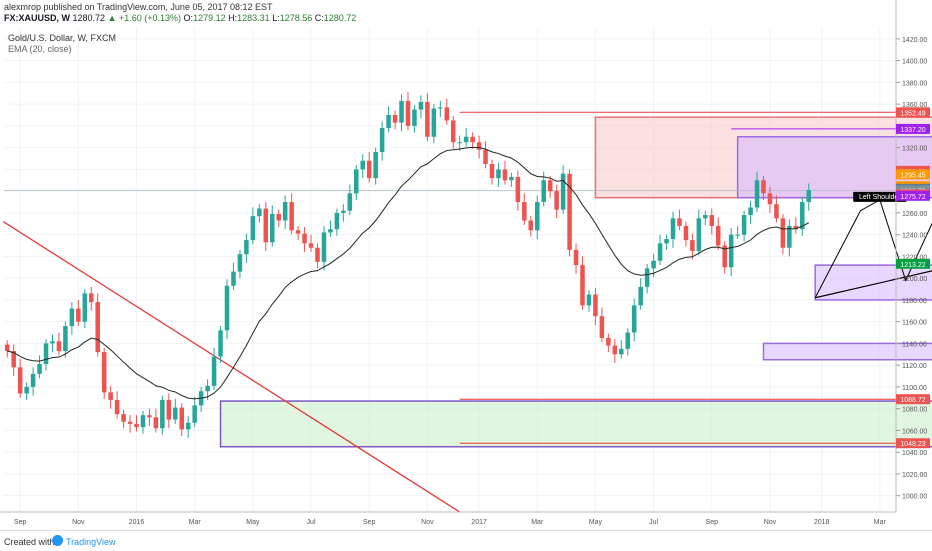  What do you see at coordinates (914, 83) in the screenshot?
I see `y-tick-label: 1380.00` at bounding box center [914, 83].